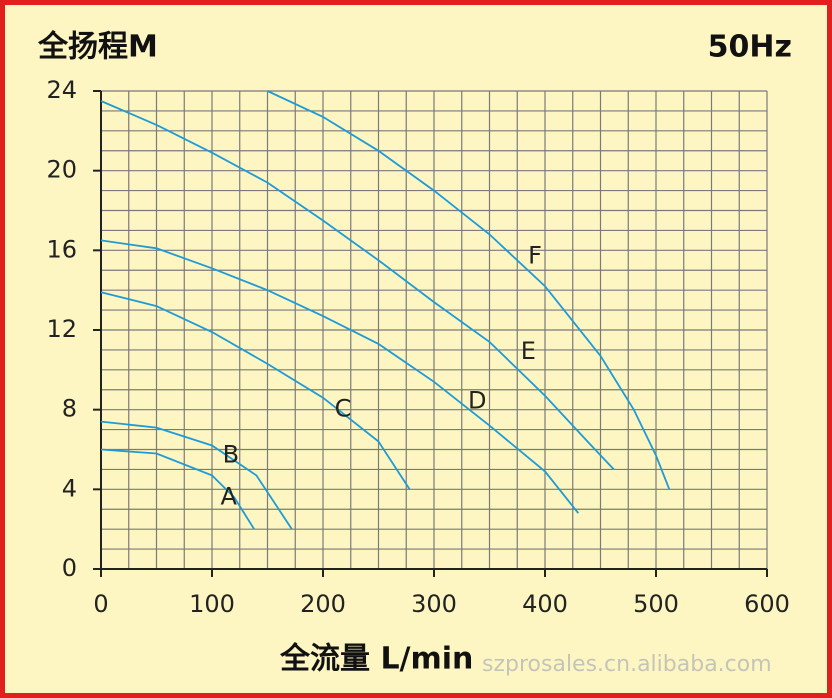  I want to click on chart-subtitle: 50Hz, so click(750, 47).